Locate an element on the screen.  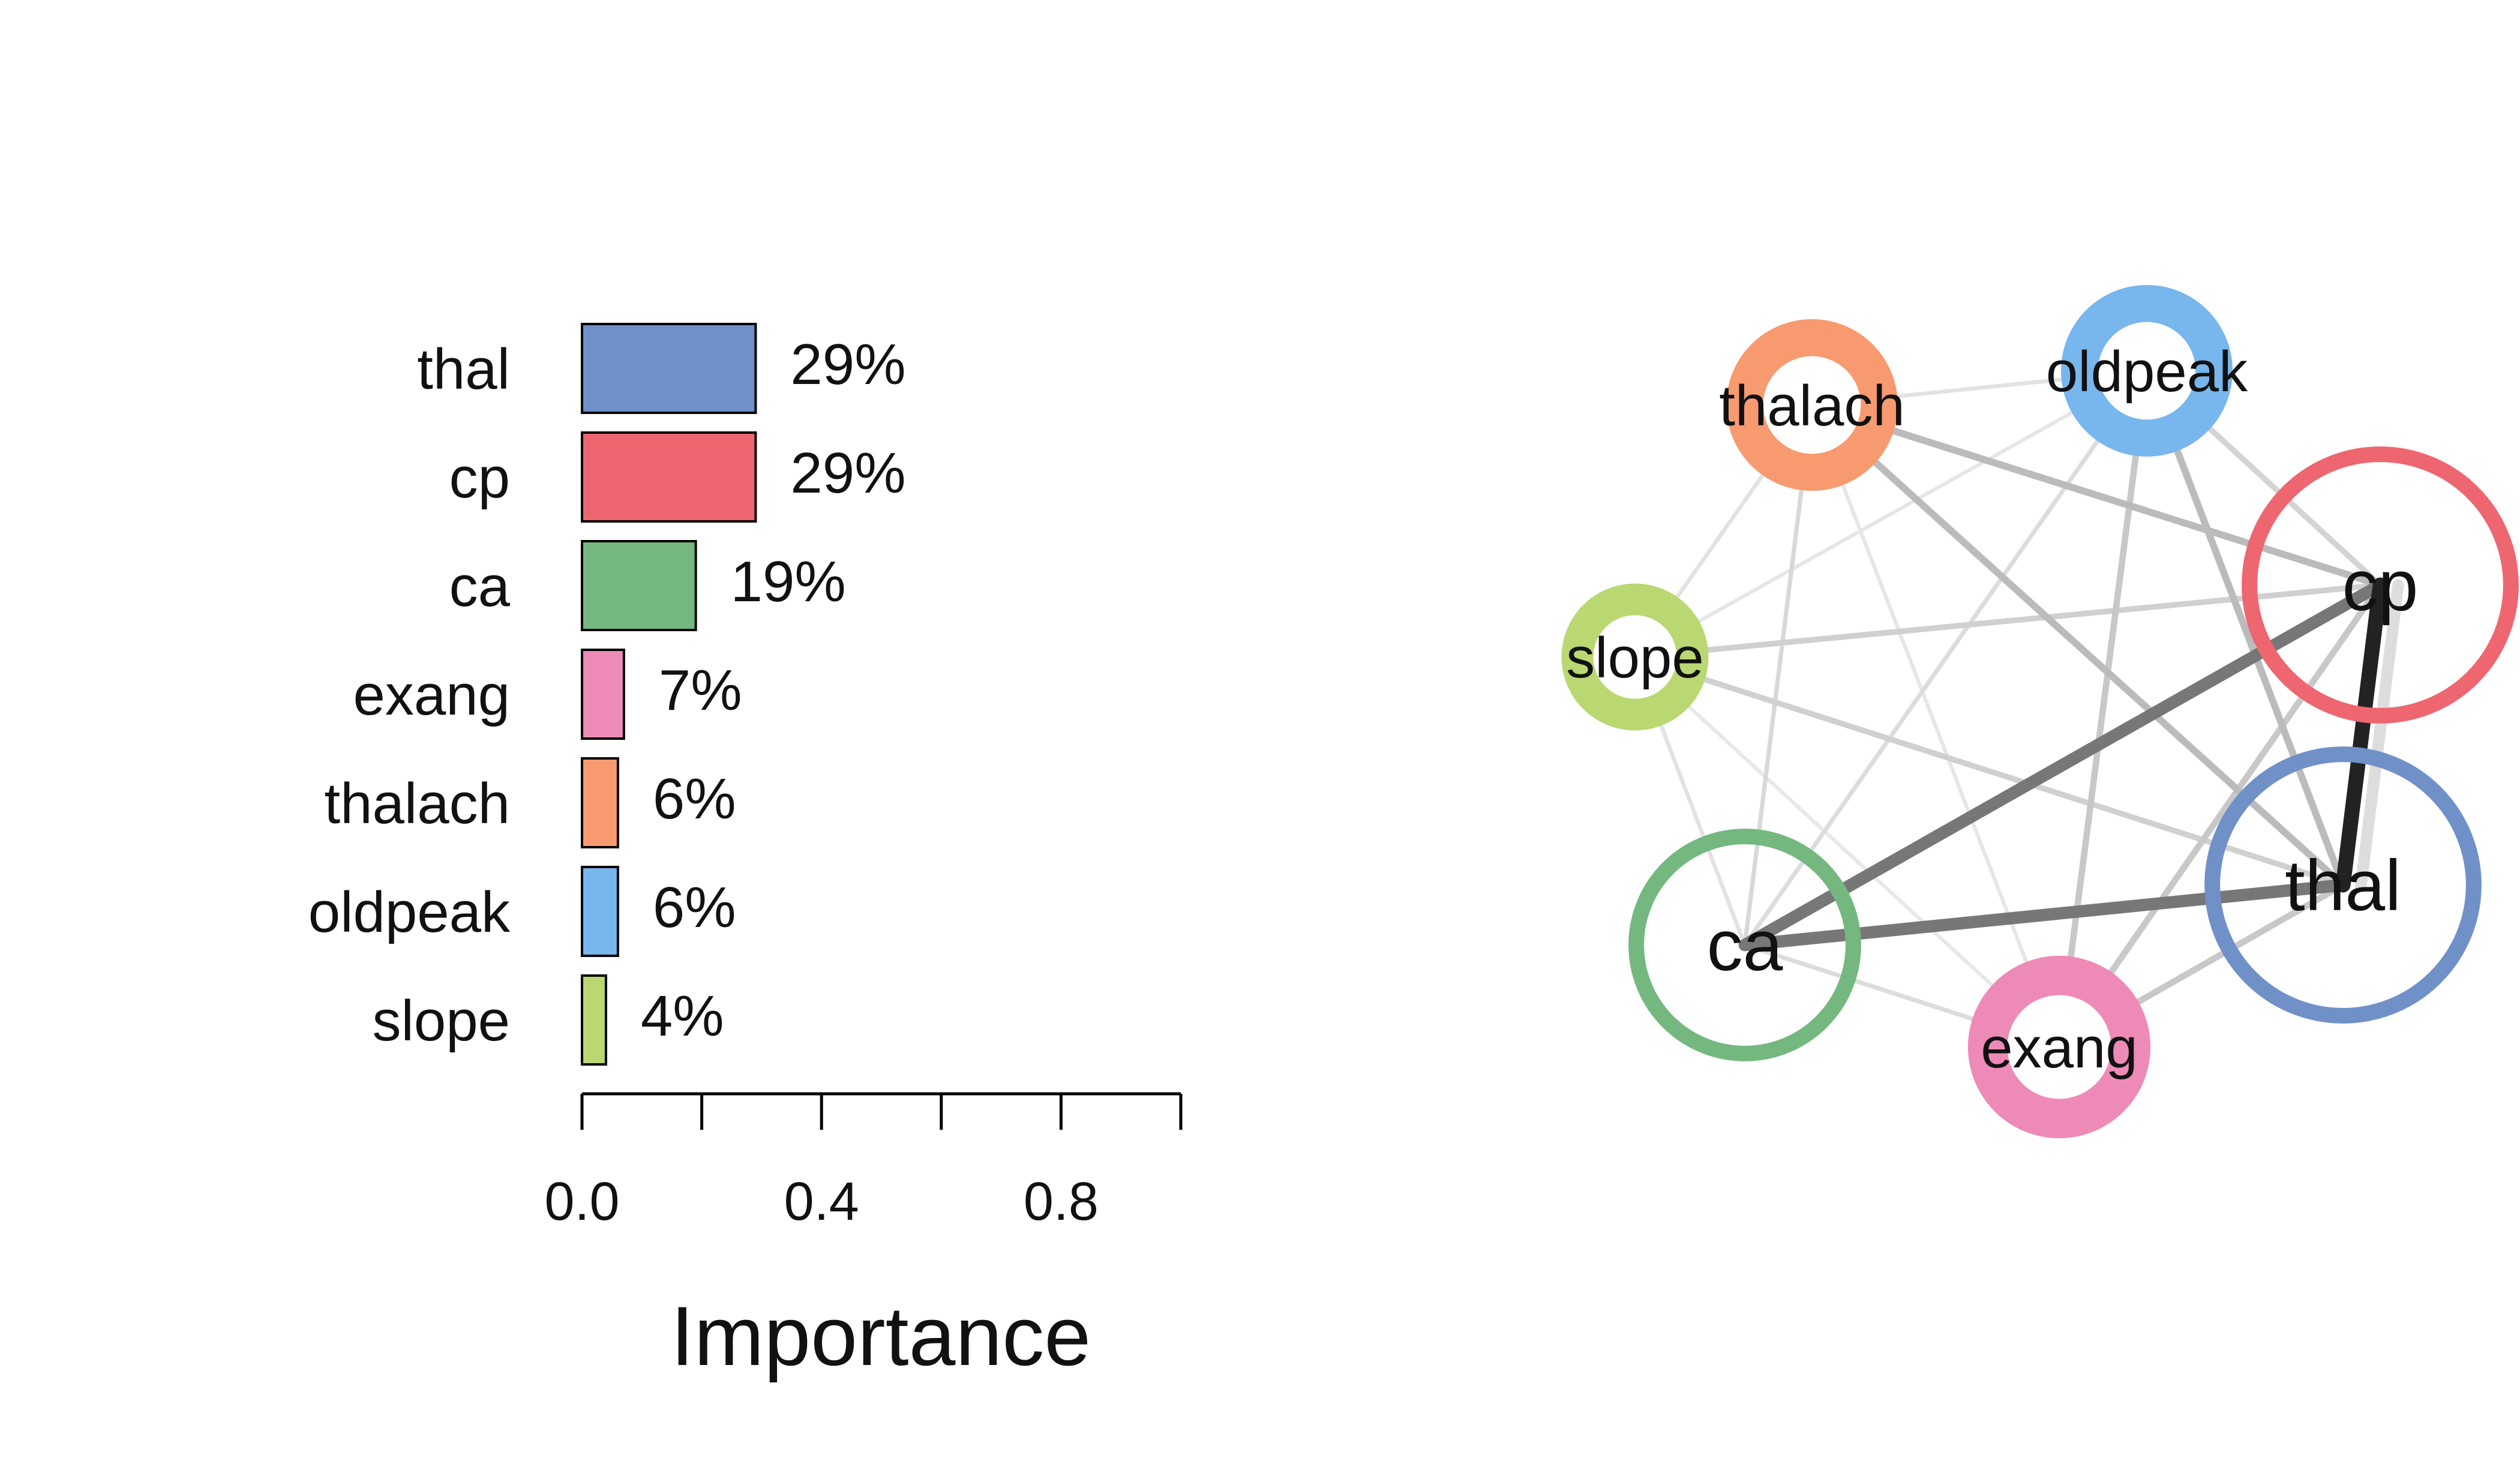
bar-thal is located at coordinates (669, 369).